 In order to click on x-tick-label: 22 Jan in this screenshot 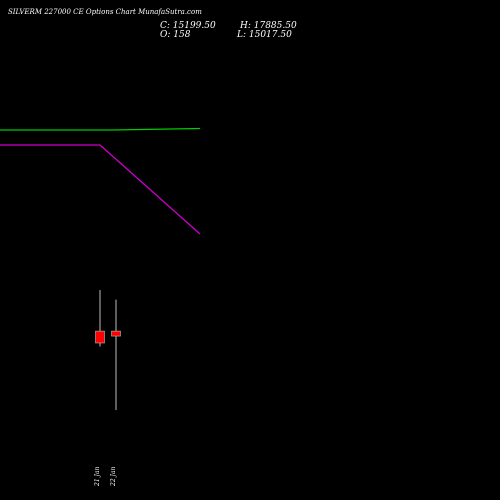, I will do `click(113, 476)`.